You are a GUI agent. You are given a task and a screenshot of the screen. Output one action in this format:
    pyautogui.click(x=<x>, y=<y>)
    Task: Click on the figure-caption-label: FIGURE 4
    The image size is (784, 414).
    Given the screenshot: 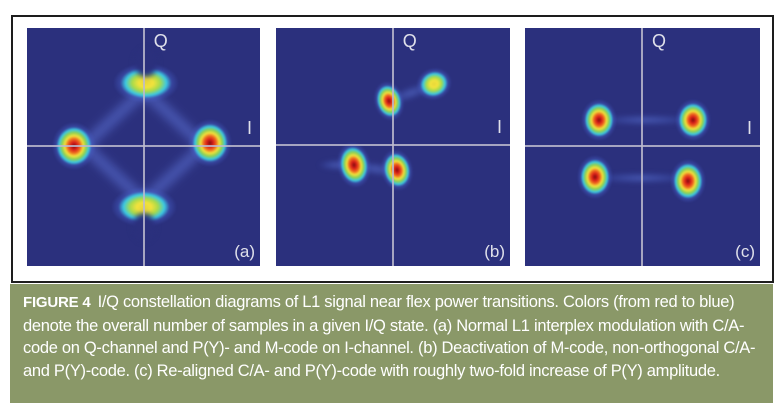 What is the action you would take?
    pyautogui.click(x=57, y=302)
    